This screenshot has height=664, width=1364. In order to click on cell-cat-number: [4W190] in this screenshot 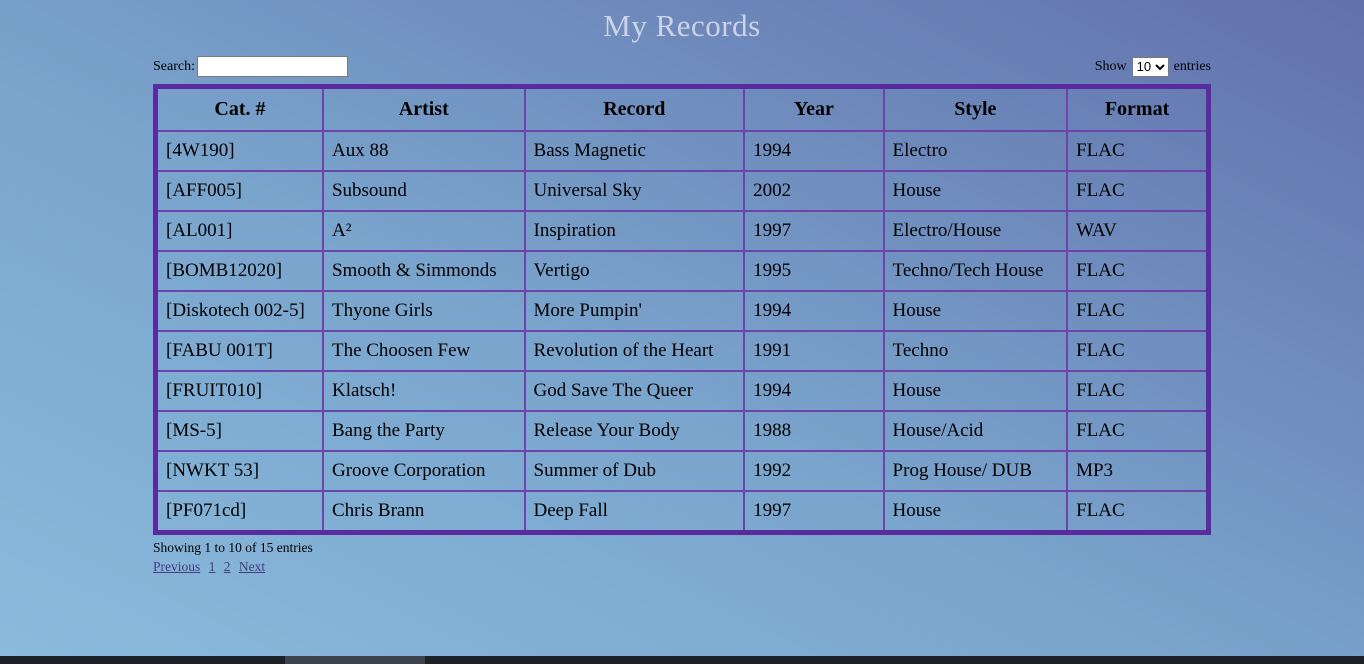, I will do `click(239, 151)`.